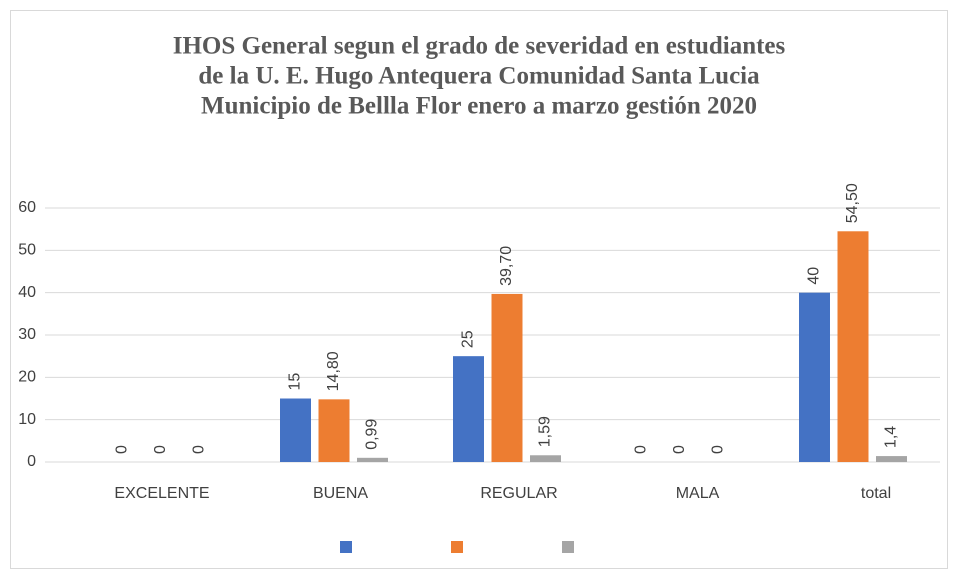 This screenshot has height=584, width=958. I want to click on x-tick-label: BUENA, so click(340, 493).